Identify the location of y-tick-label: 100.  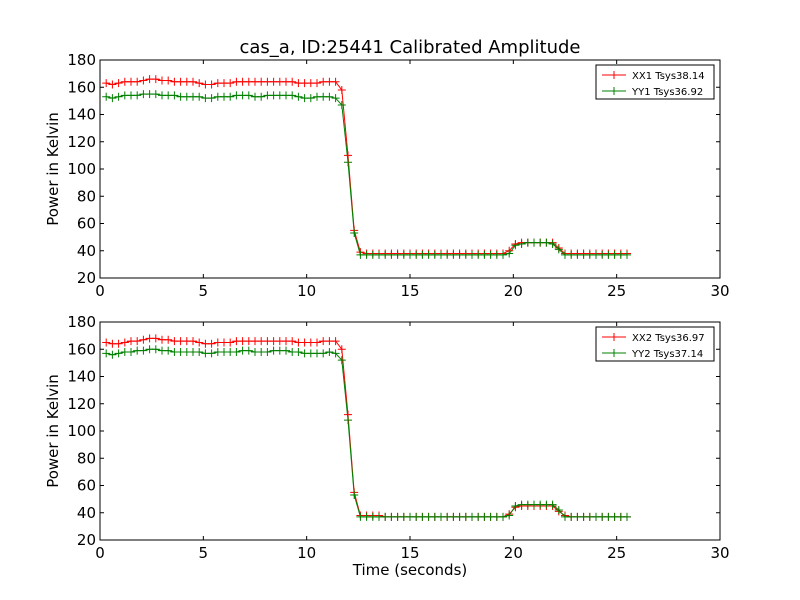
(81, 431).